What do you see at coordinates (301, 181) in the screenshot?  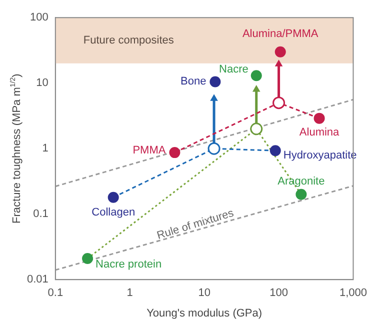 I see `series-label: Aragonite` at bounding box center [301, 181].